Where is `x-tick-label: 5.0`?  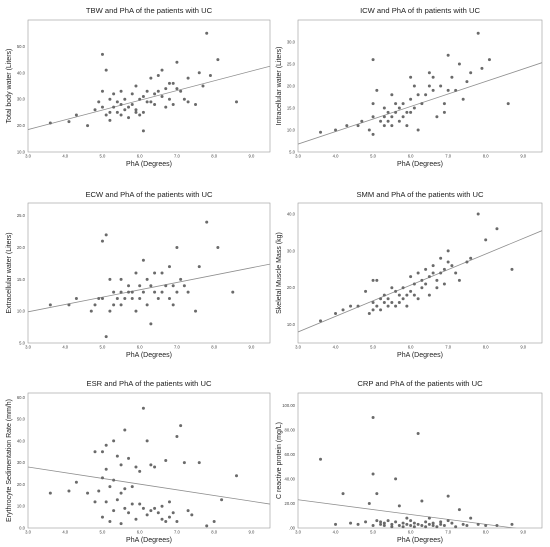 x-tick-label: 5.0 is located at coordinates (373, 347).